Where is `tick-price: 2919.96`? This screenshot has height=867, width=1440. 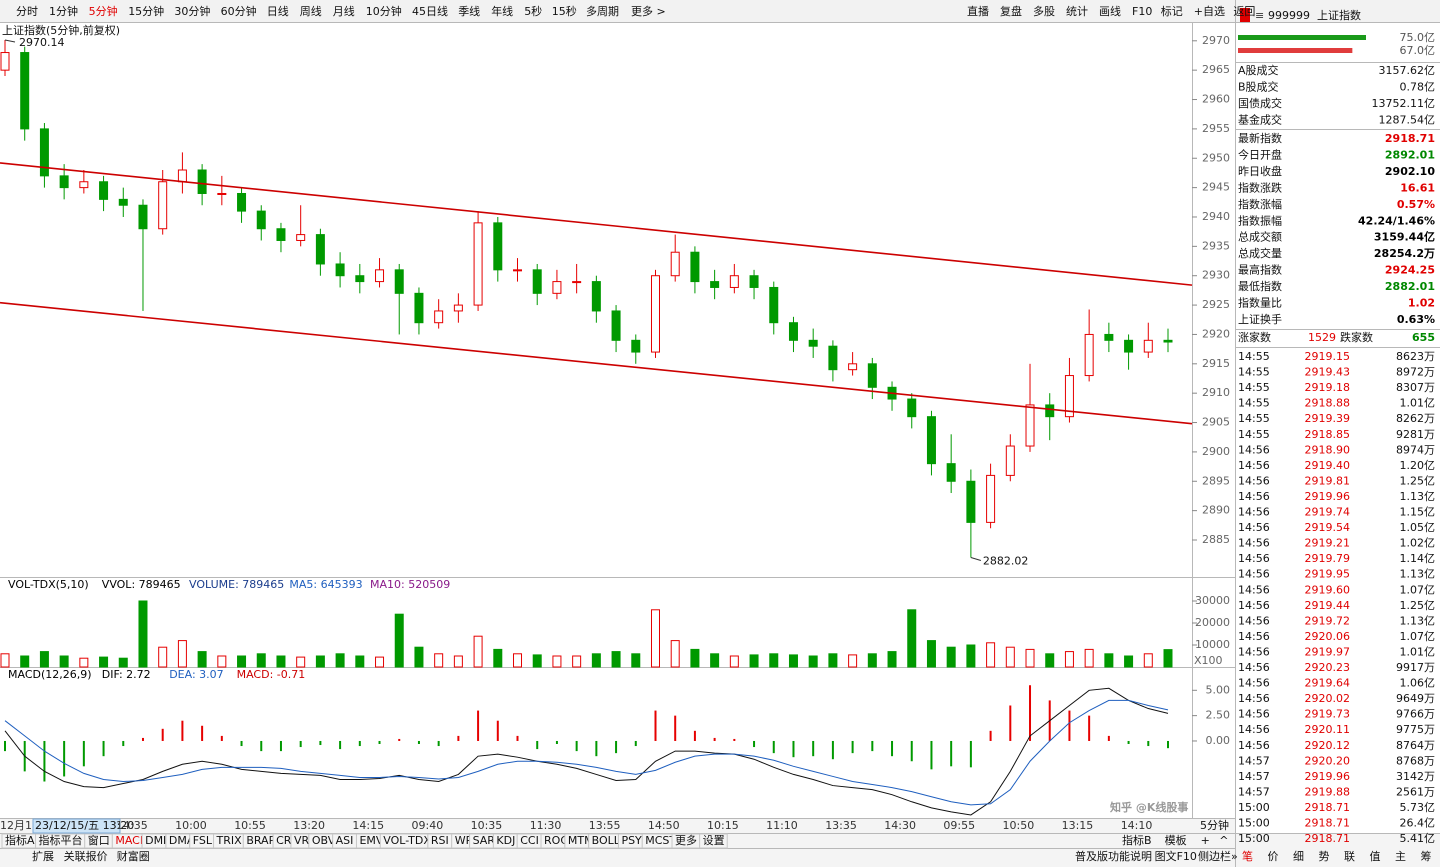 tick-price: 2919.96 is located at coordinates (1328, 496).